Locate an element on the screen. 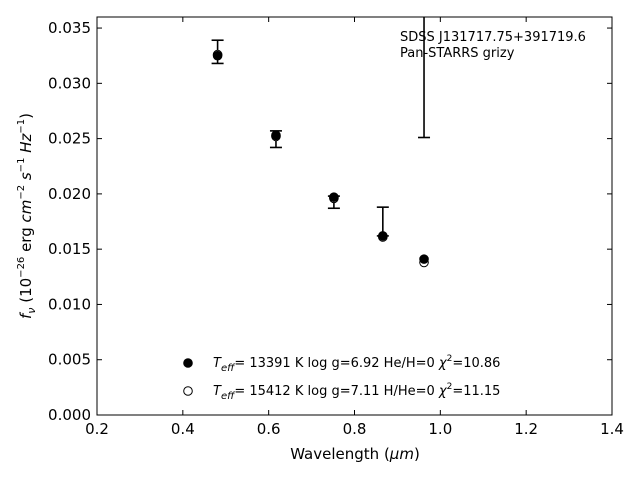  x-tick-label: 1.4 is located at coordinates (612, 429).